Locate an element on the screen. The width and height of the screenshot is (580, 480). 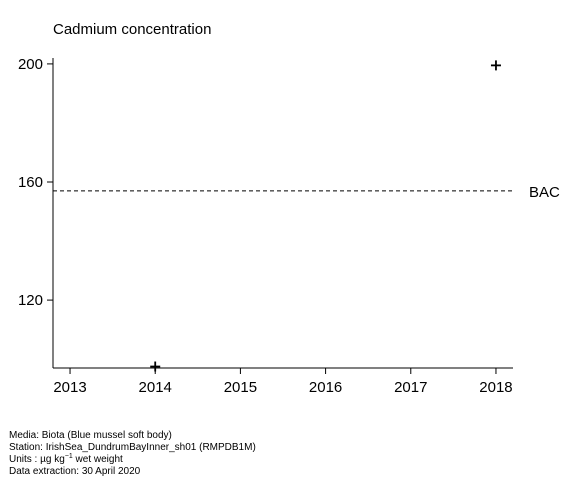
x-tick-label: 2015 is located at coordinates (240, 387).